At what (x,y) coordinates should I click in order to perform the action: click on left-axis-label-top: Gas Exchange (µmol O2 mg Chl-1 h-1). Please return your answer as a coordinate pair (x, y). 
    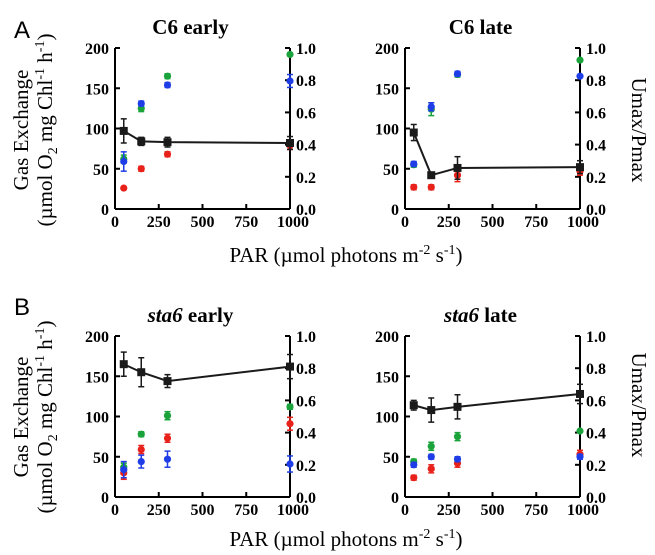
    Looking at the image, I should click on (35, 130).